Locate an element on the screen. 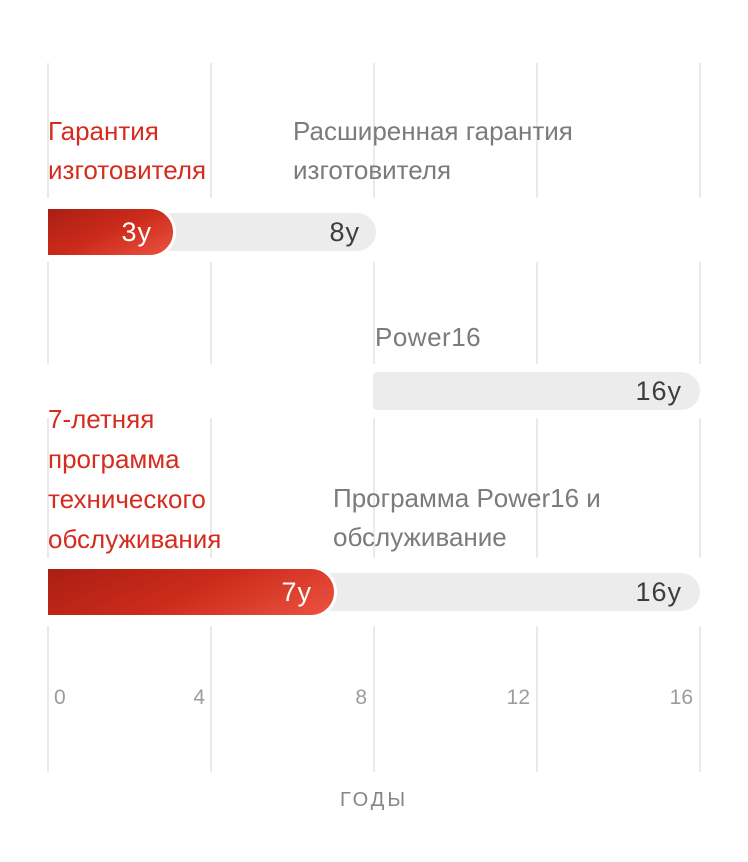  label-manufacturer-warranty: Гарантия изготовителя is located at coordinates (127, 151).